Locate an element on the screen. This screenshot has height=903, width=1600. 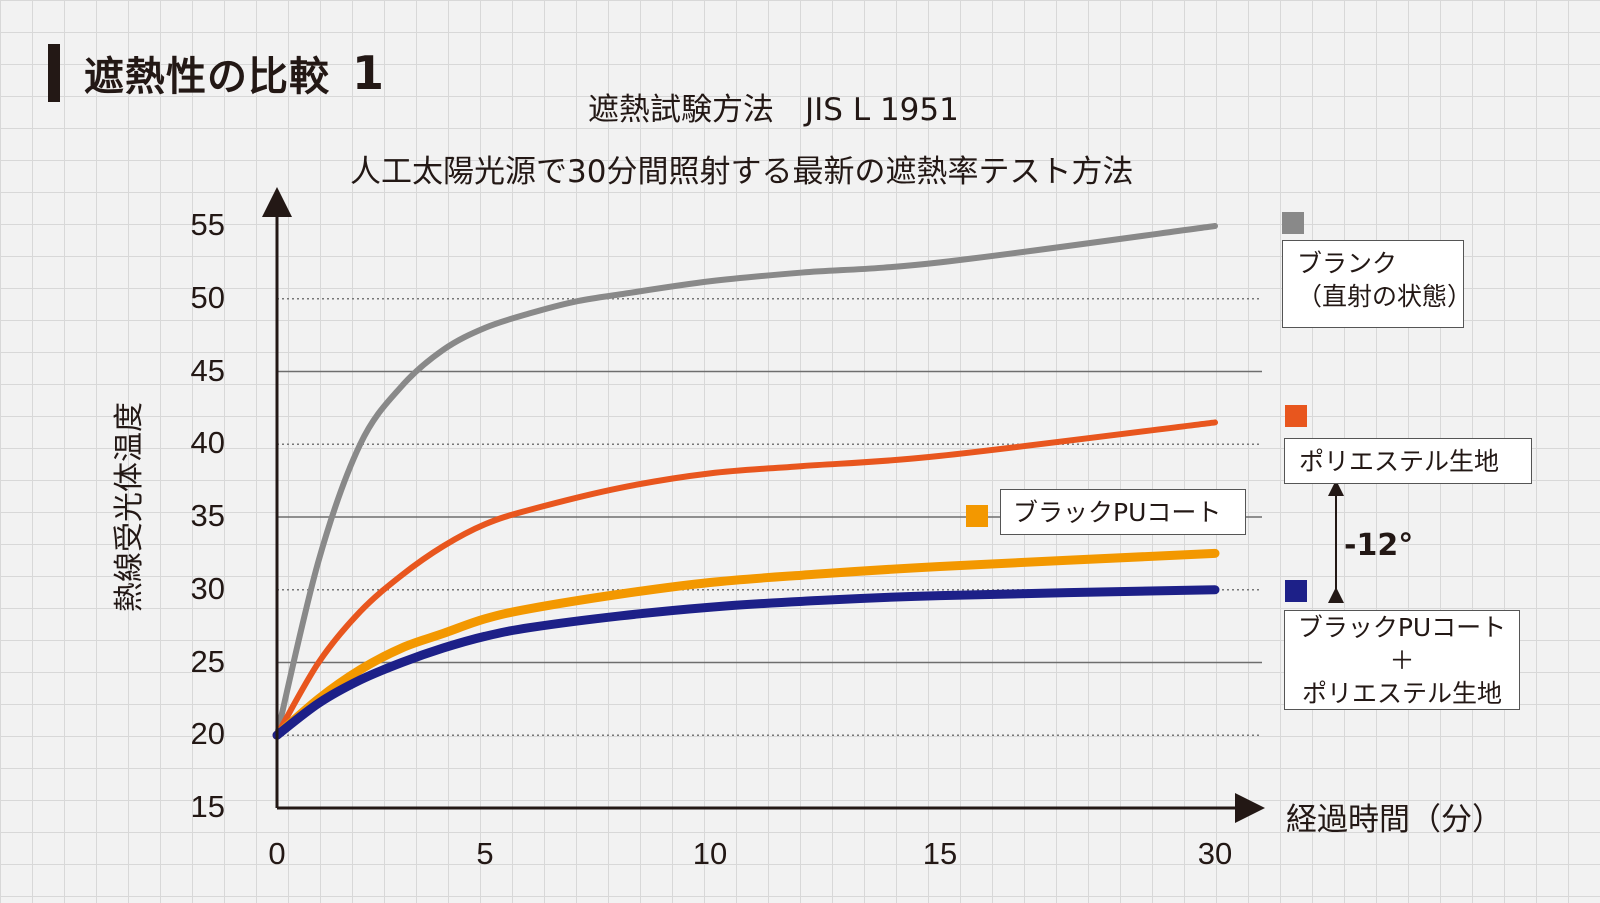
y-tick-label: 45 is located at coordinates (207, 370).